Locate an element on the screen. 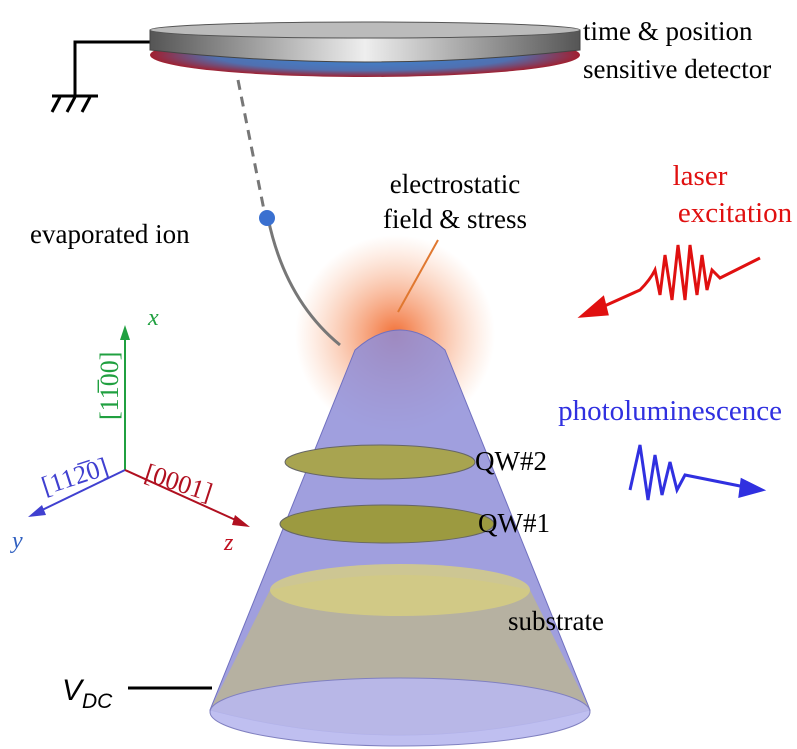 This screenshot has width=797, height=749. voltage-label: VDC is located at coordinates (87, 693).